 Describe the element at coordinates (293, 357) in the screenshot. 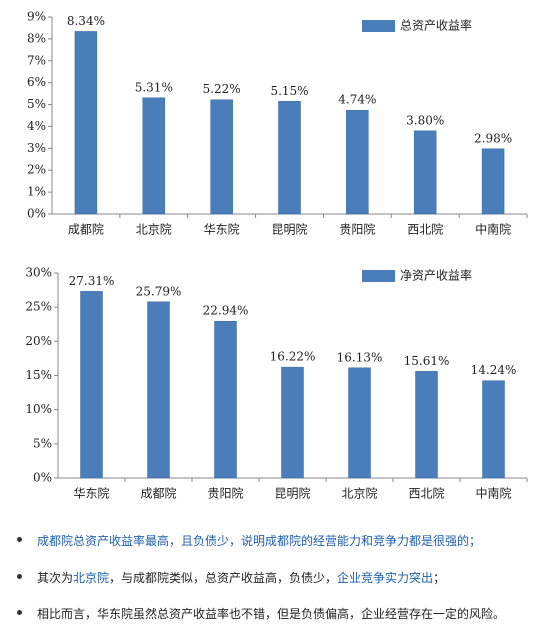

I see `data-label: 16.22%` at that location.